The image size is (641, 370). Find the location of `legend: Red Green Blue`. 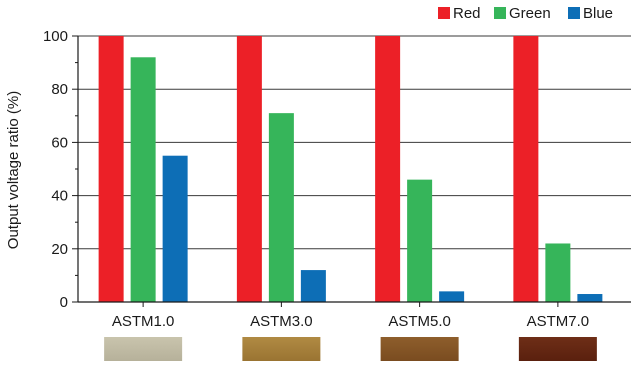

legend: Red Green Blue is located at coordinates (525, 13).